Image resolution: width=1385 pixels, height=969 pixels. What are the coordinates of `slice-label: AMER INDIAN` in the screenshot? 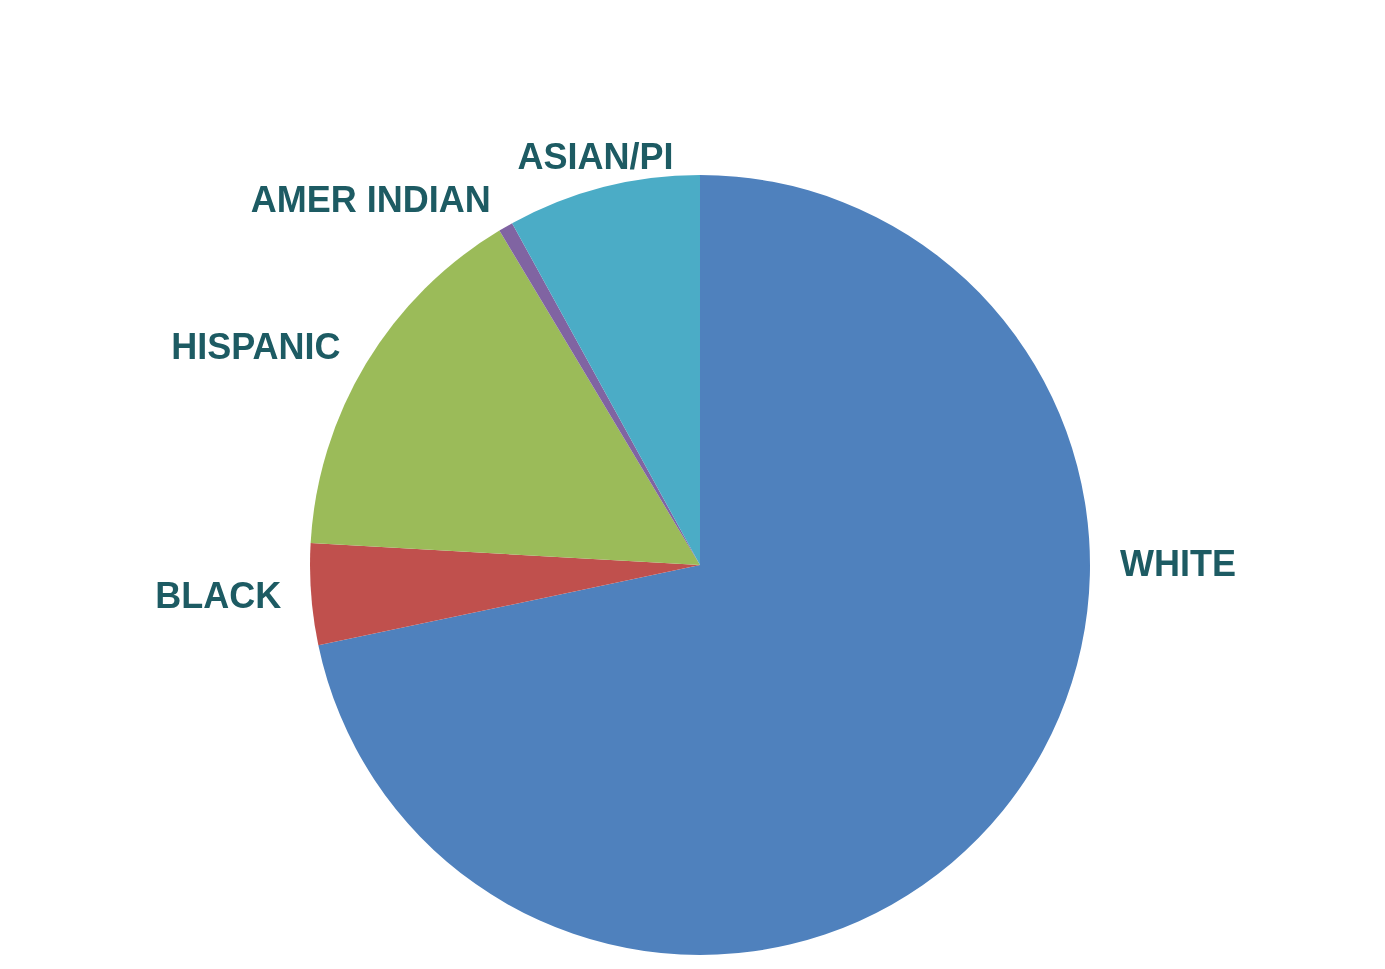 It's located at (370, 199).